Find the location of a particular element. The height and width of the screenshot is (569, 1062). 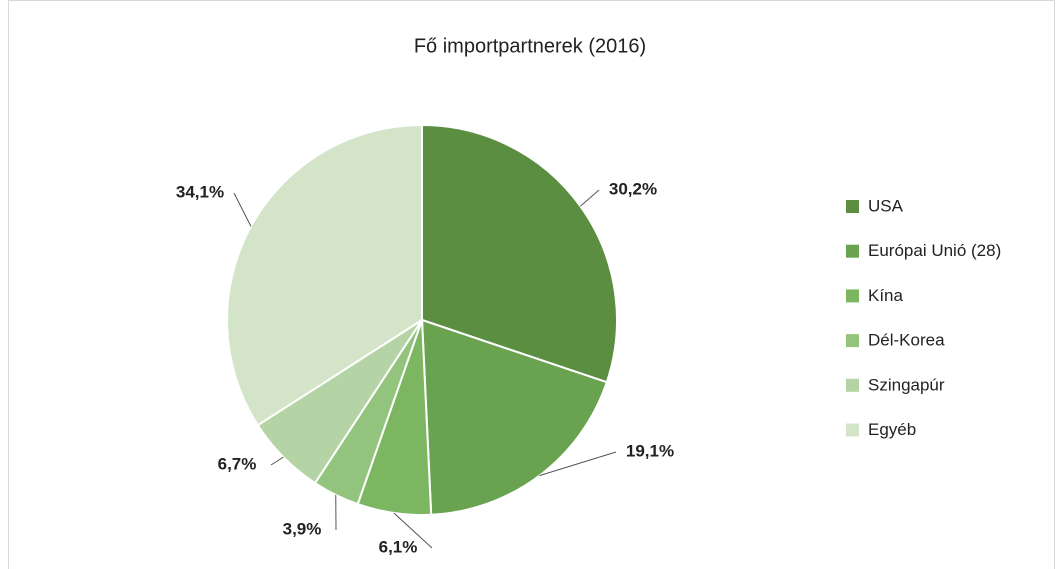

data-label: 6,1% is located at coordinates (398, 546).